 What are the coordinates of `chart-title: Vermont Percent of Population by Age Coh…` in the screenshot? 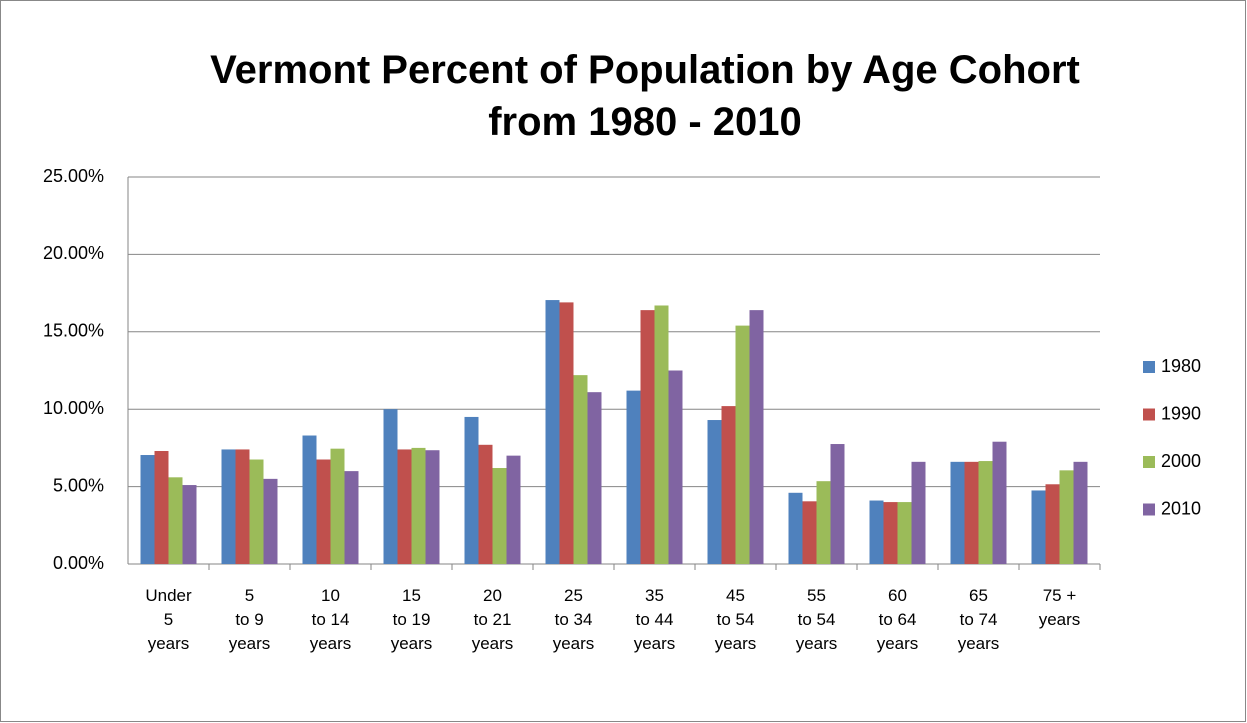 It's located at (645, 96).